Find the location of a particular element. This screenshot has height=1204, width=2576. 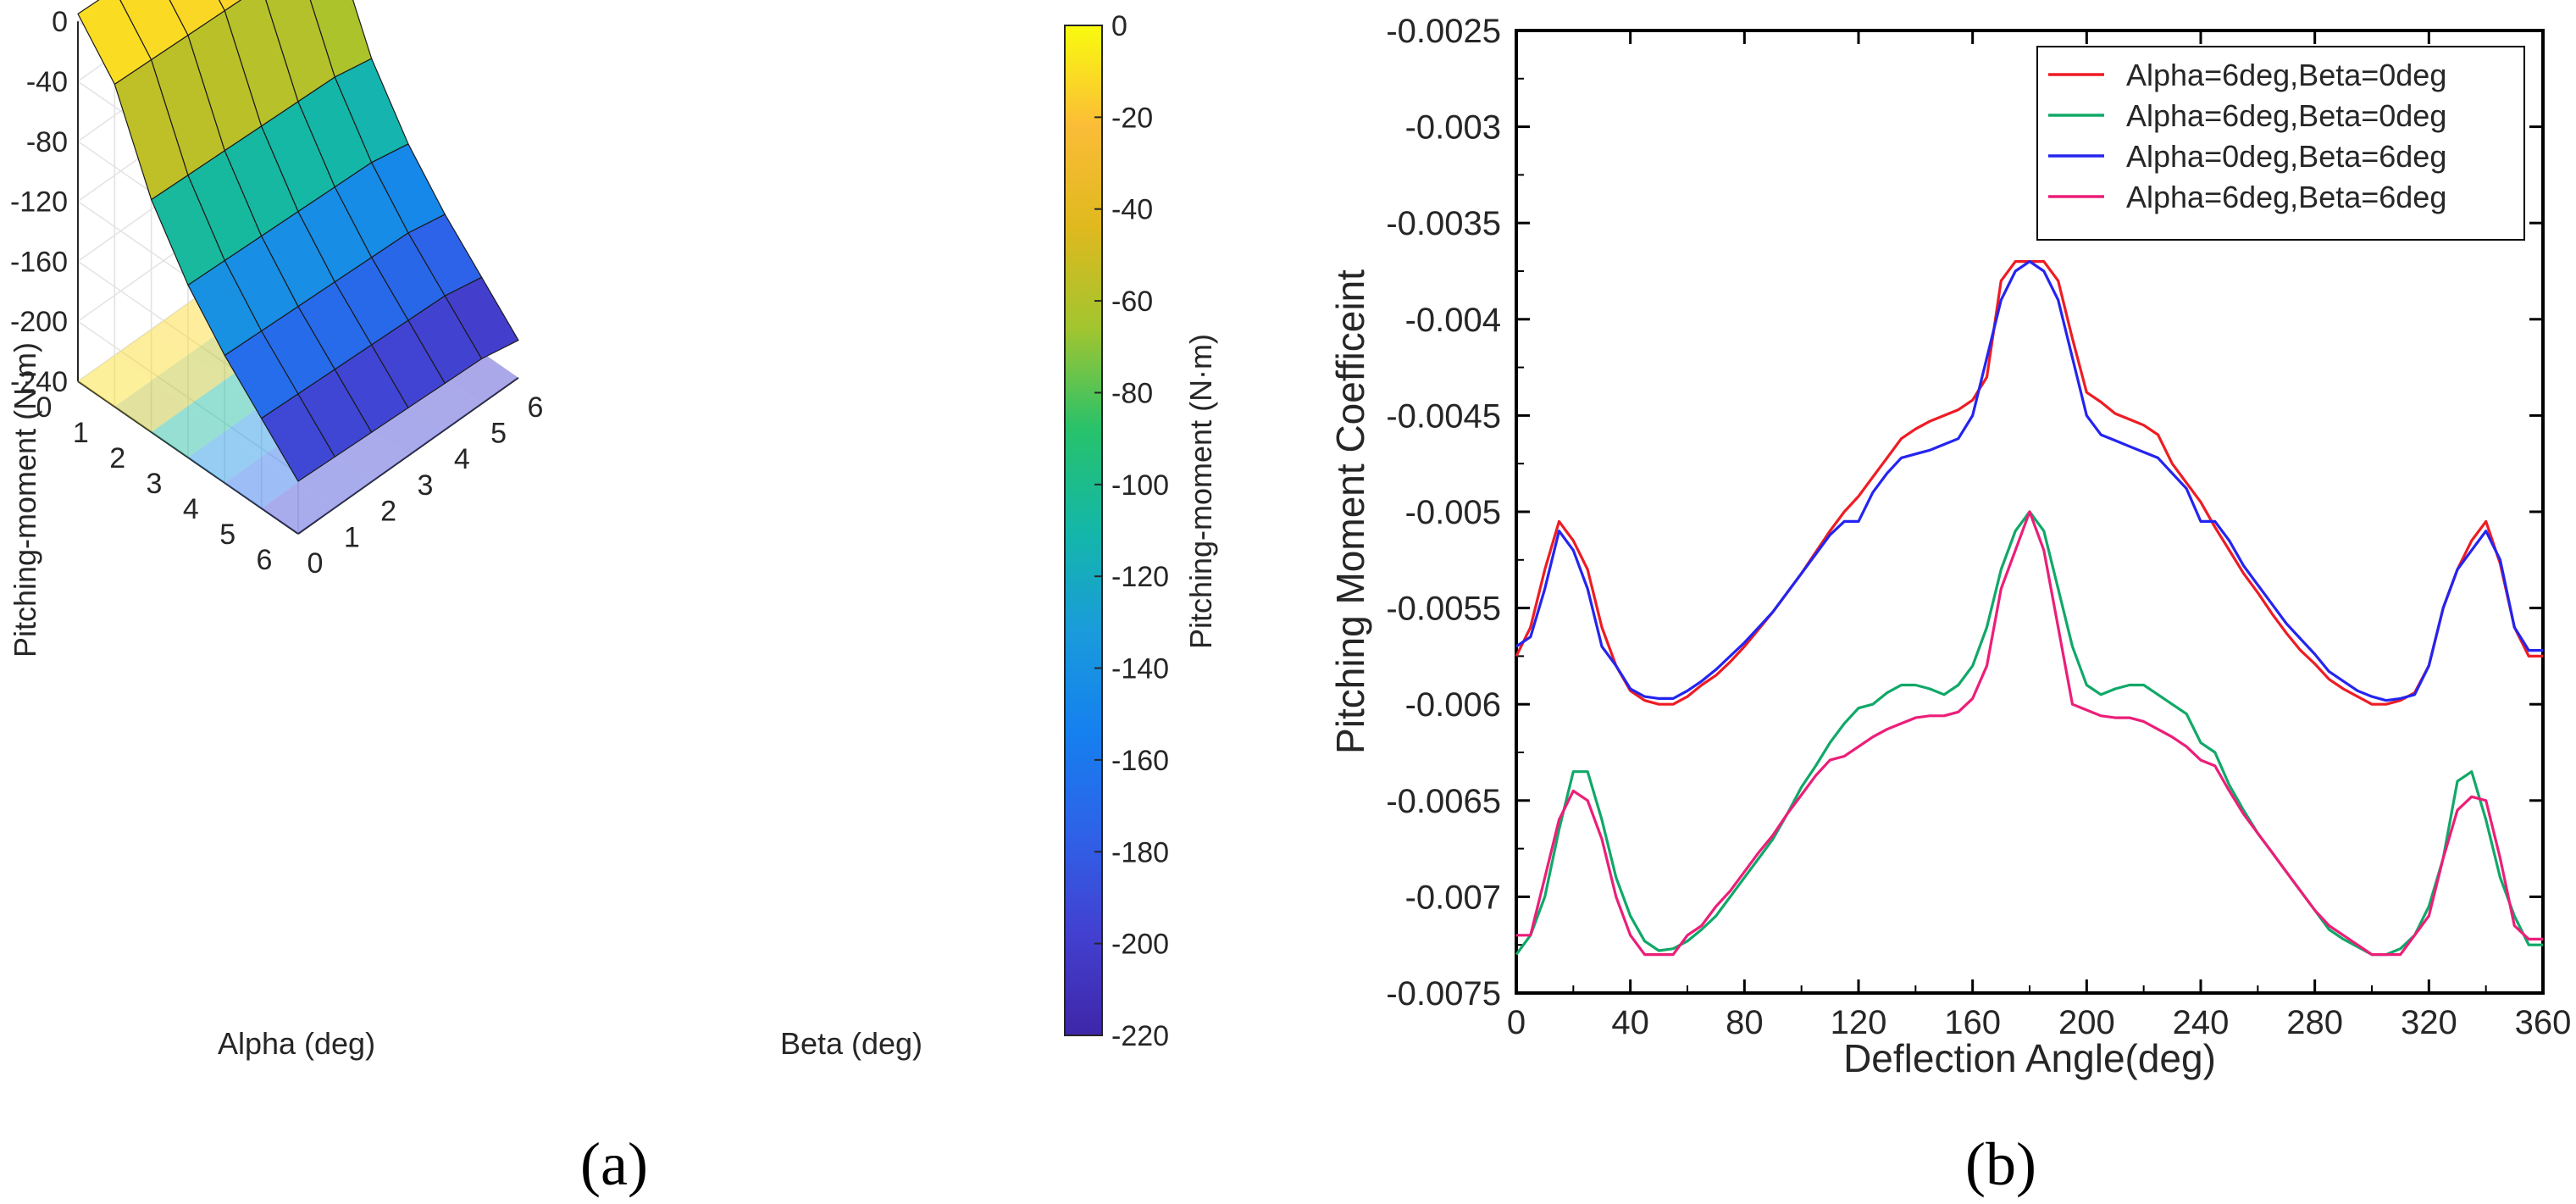

a-beta-tick-label: 6 is located at coordinates (535, 407).